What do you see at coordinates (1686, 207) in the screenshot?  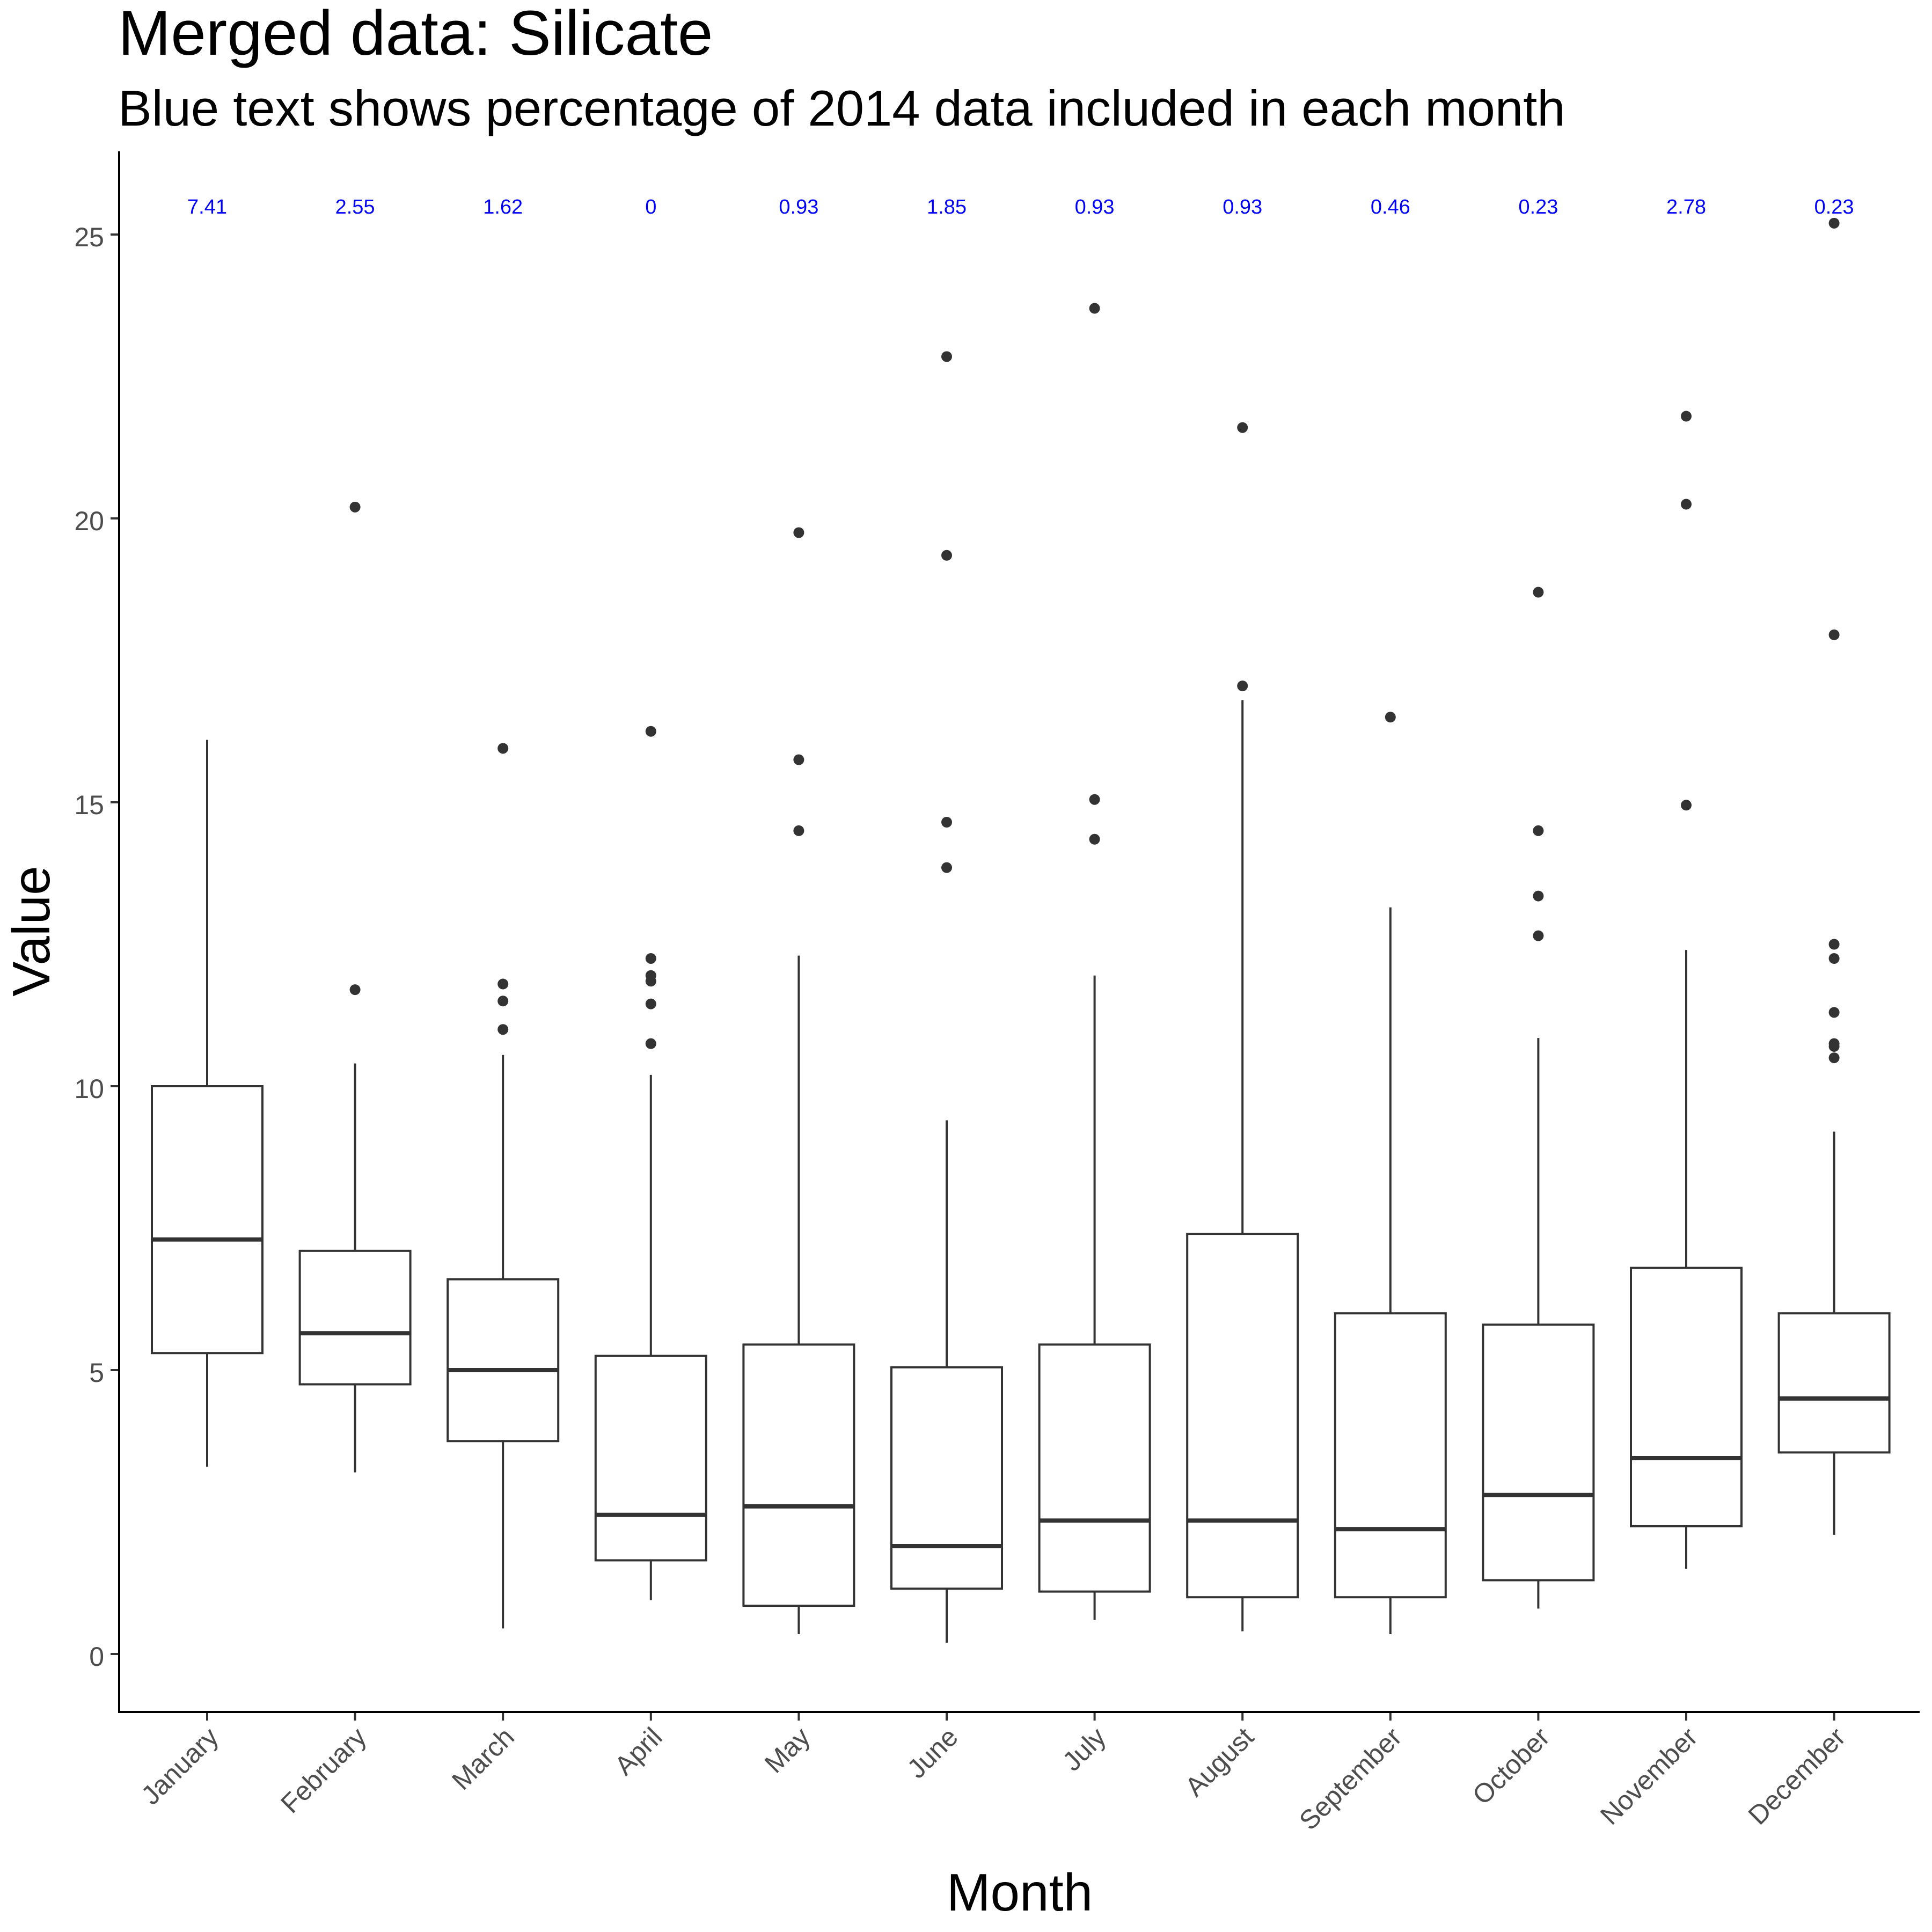 I see `percent-2014-label: 2.78` at bounding box center [1686, 207].